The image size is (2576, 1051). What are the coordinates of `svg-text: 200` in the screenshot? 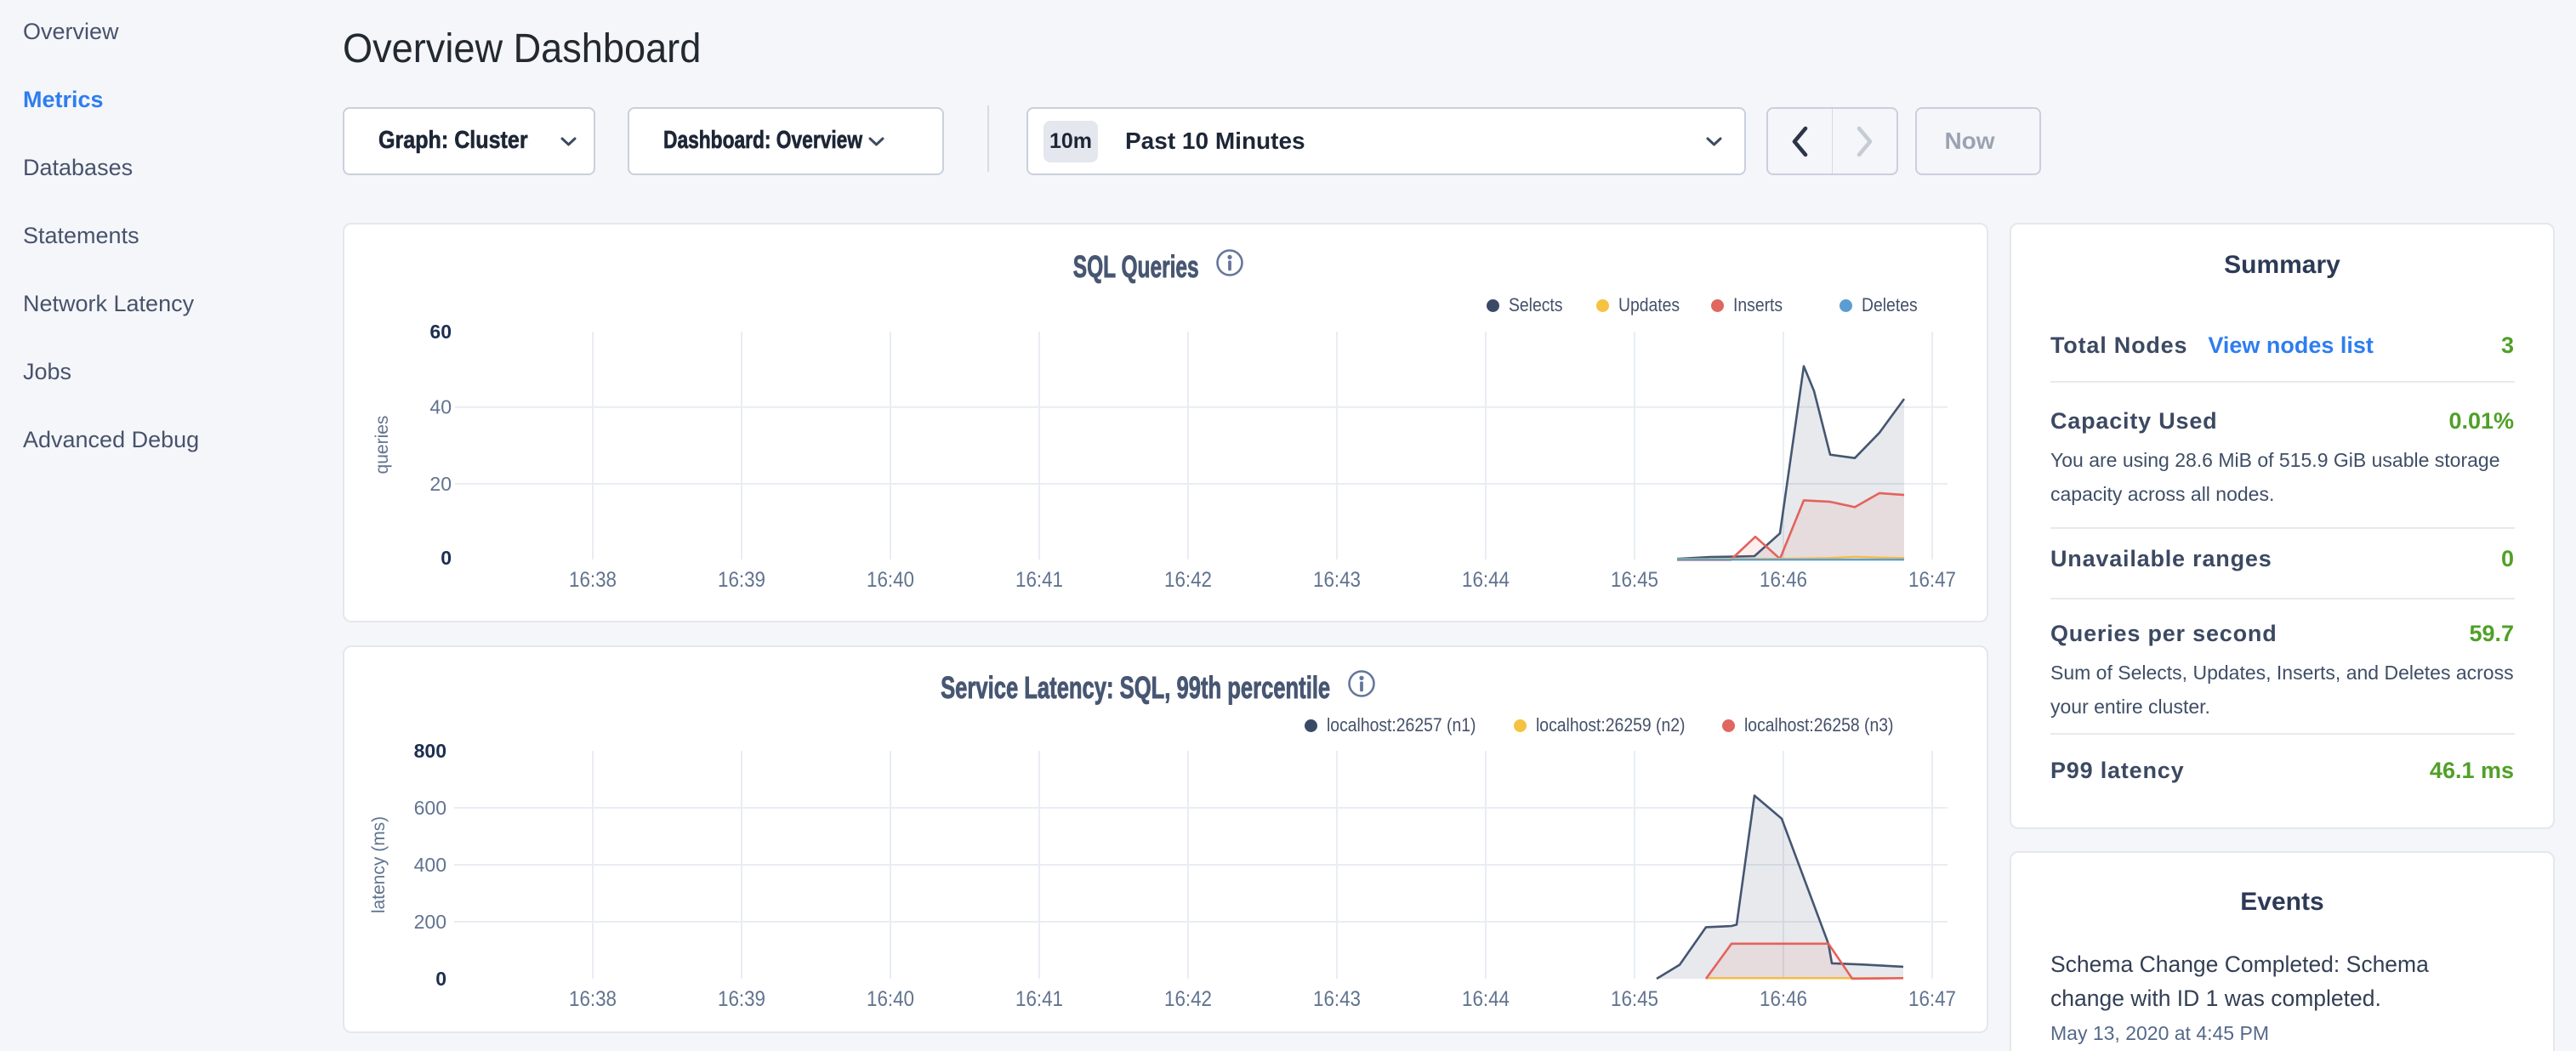 It's located at (430, 922).